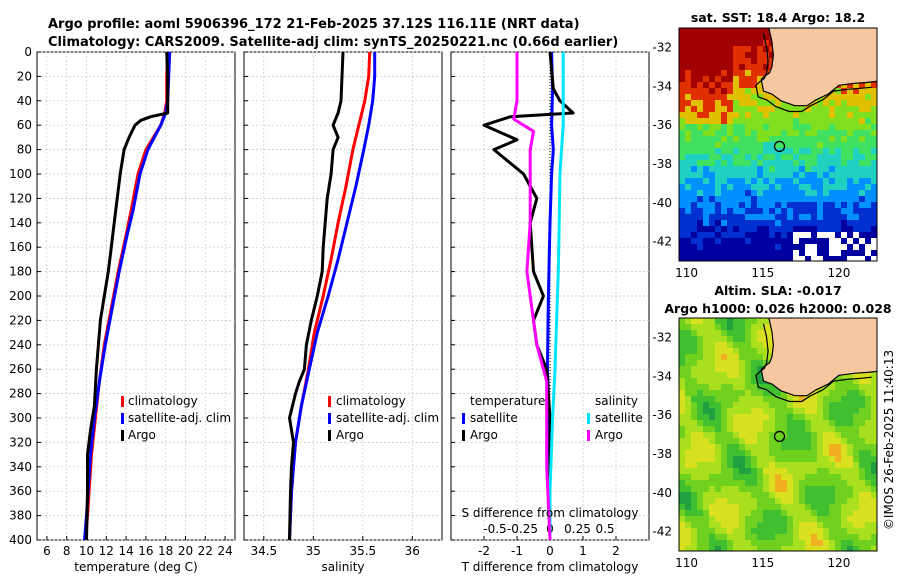 The width and height of the screenshot is (900, 584). Describe the element at coordinates (818, 67) in the screenshot. I see `coastline` at that location.